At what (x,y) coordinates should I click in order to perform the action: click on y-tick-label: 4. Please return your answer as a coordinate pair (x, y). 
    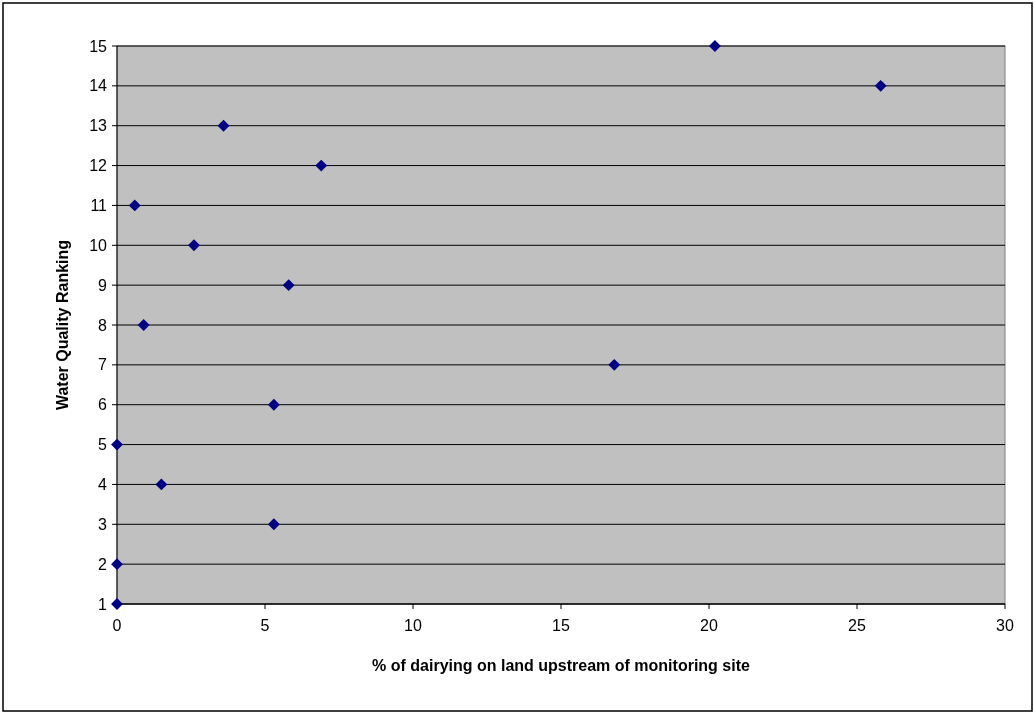
    Looking at the image, I should click on (103, 485).